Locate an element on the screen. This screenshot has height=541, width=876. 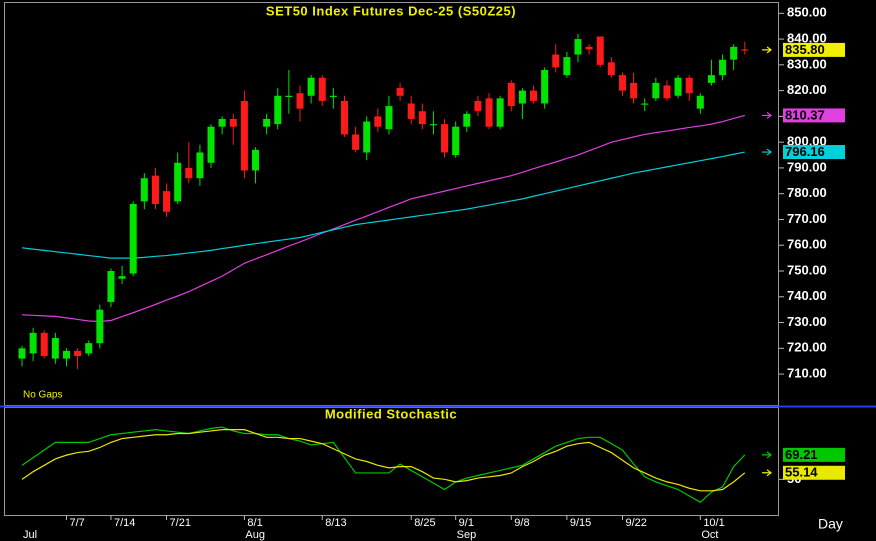
y-tick-label: 830.00 is located at coordinates (807, 63).